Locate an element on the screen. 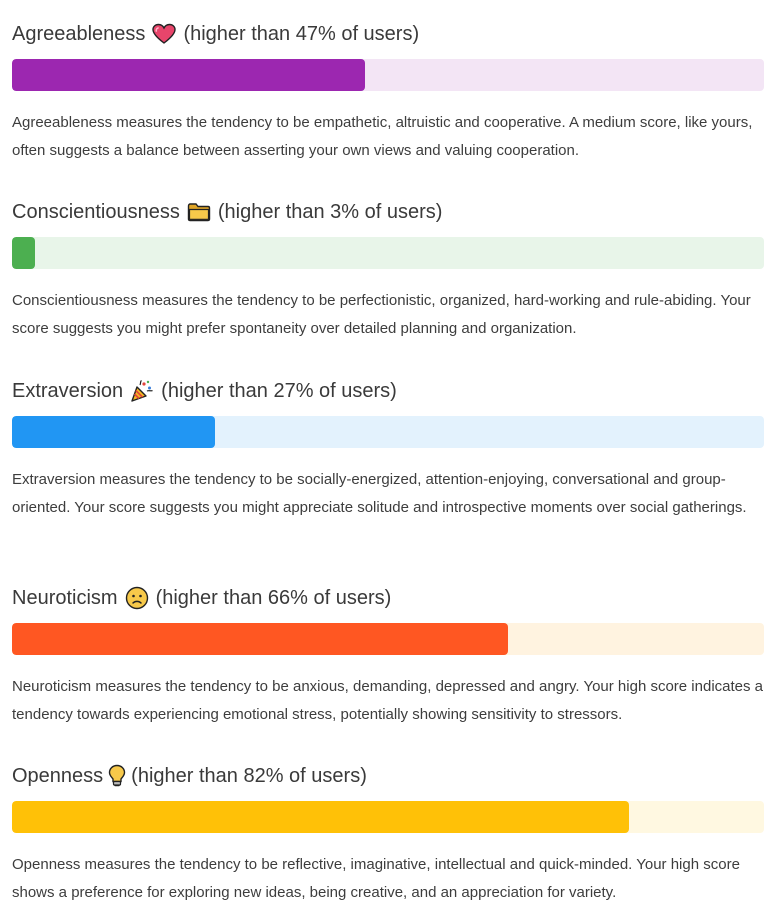 This screenshot has height=924, width=783. worried-face-icon is located at coordinates (137, 598).